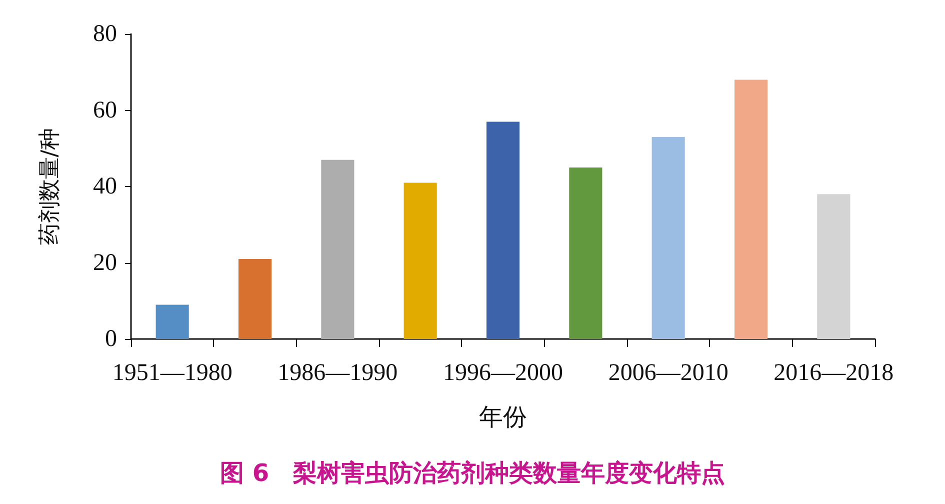  I want to click on y-tick-label: 0, so click(111, 339).